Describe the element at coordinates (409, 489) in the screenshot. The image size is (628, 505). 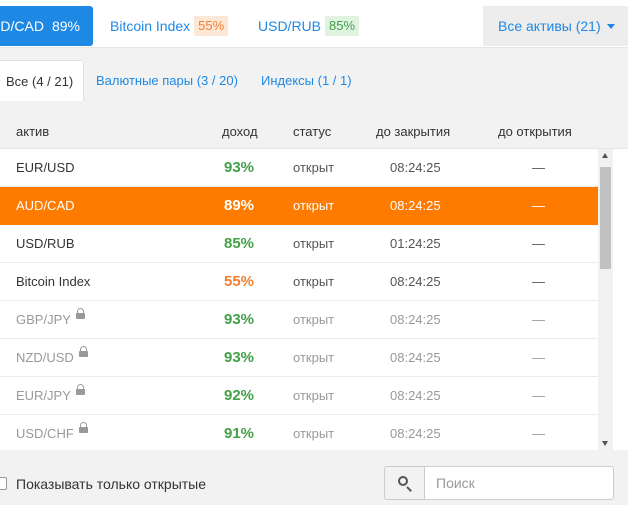
I see `search-icon-handle` at that location.